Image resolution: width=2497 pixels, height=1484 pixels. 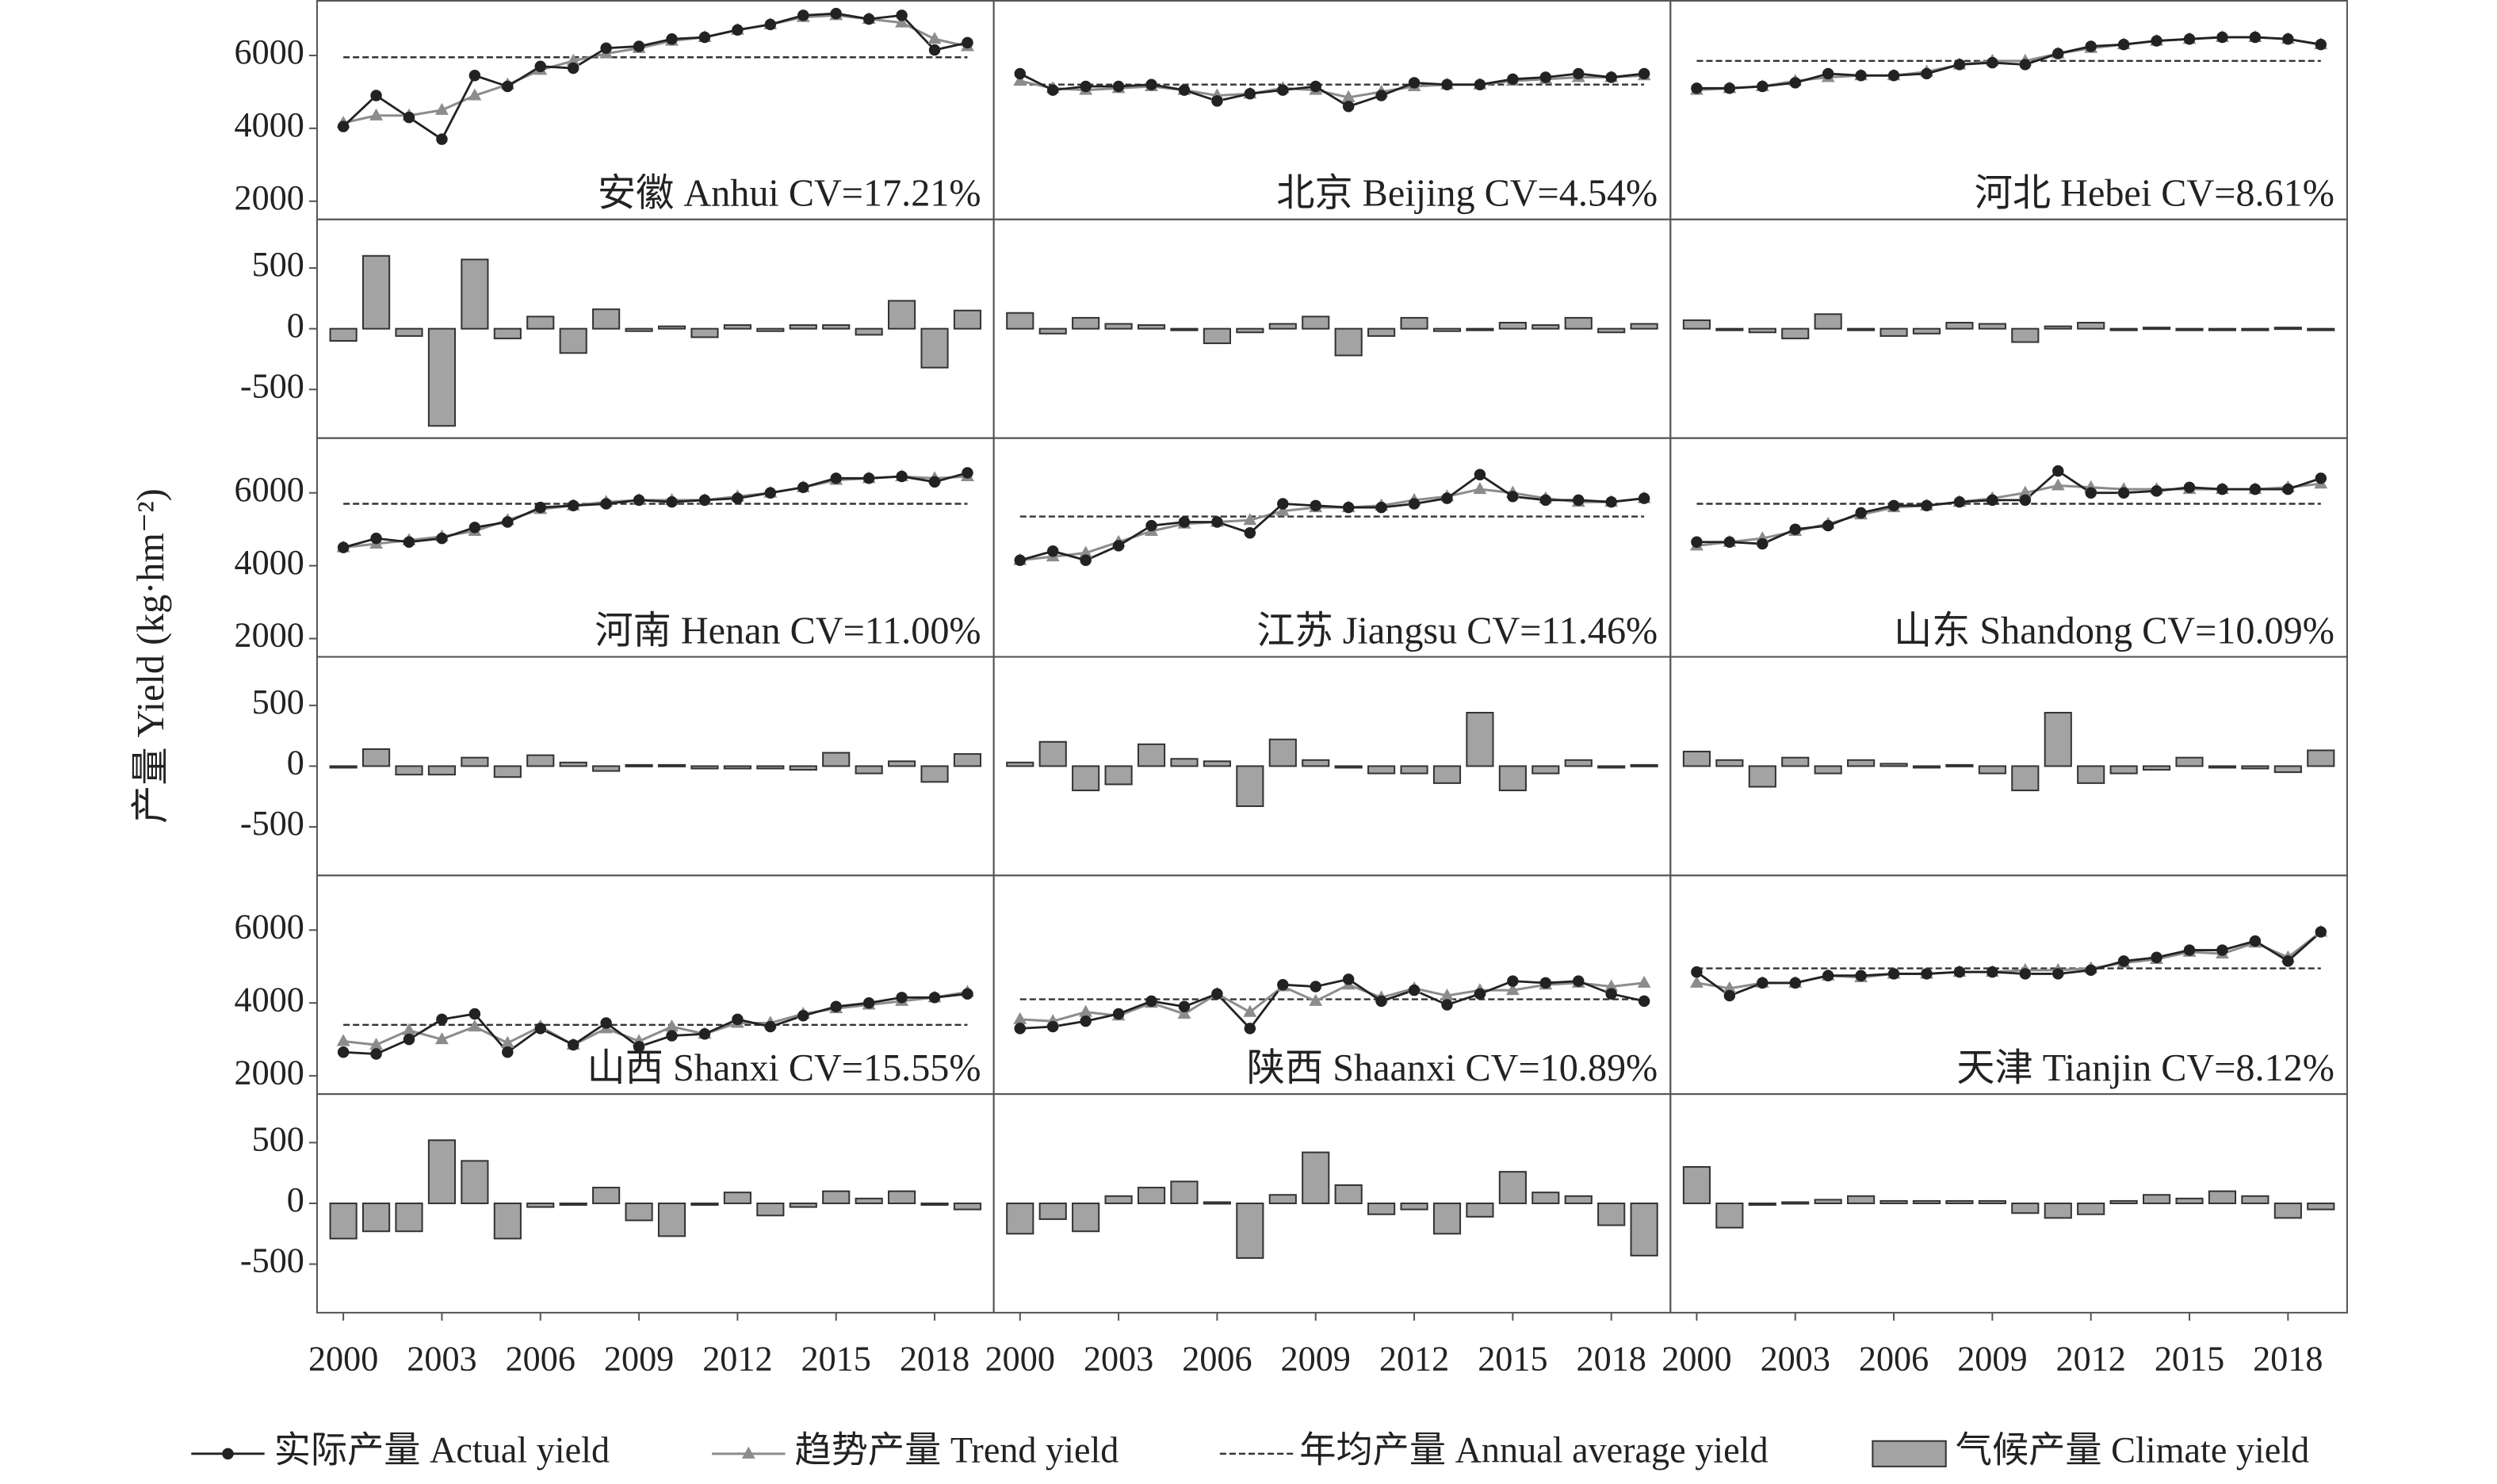 What do you see at coordinates (228, 1454) in the screenshot?
I see `legend-marker` at bounding box center [228, 1454].